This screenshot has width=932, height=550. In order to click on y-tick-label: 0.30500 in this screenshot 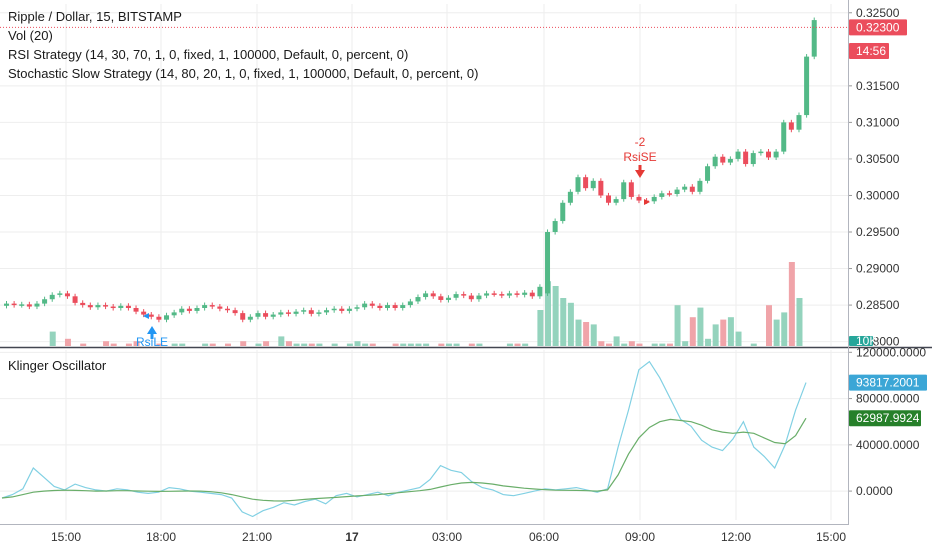, I will do `click(878, 159)`.